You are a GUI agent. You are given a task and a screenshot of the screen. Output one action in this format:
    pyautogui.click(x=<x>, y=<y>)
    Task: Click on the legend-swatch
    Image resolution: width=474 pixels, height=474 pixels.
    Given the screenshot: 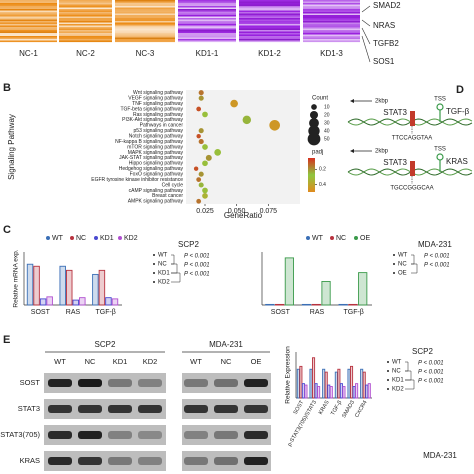 What is the action you would take?
    pyautogui.click(x=96, y=238)
    